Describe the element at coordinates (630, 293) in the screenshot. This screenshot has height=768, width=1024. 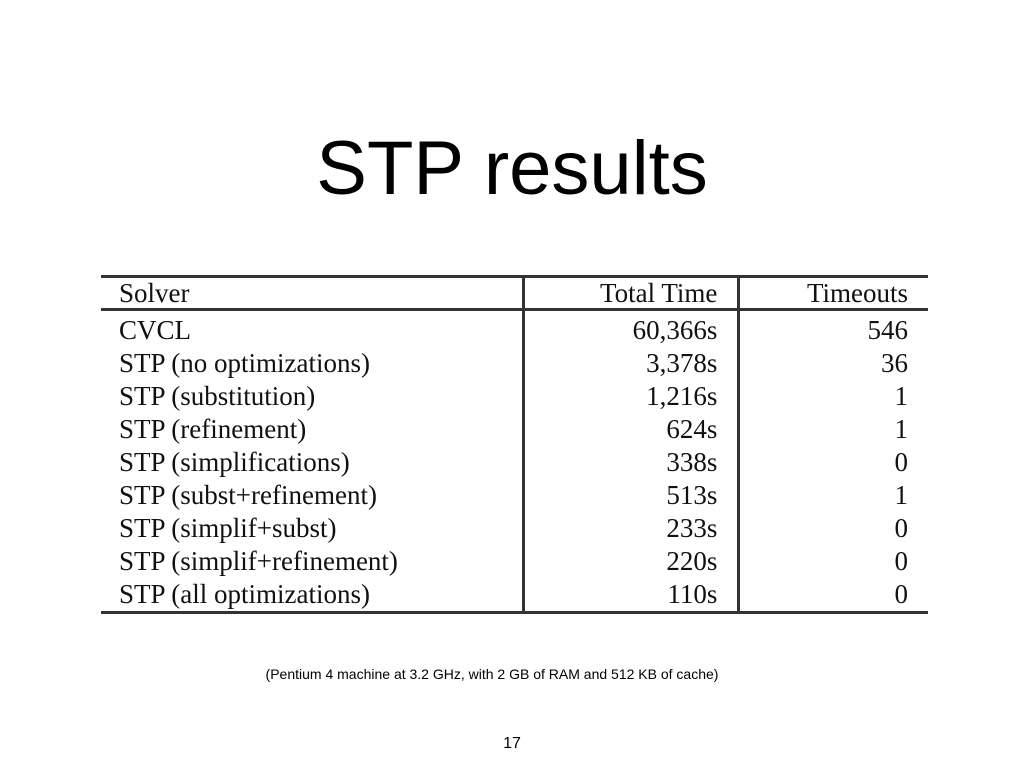
I see `header-total-time: Total Time` at that location.